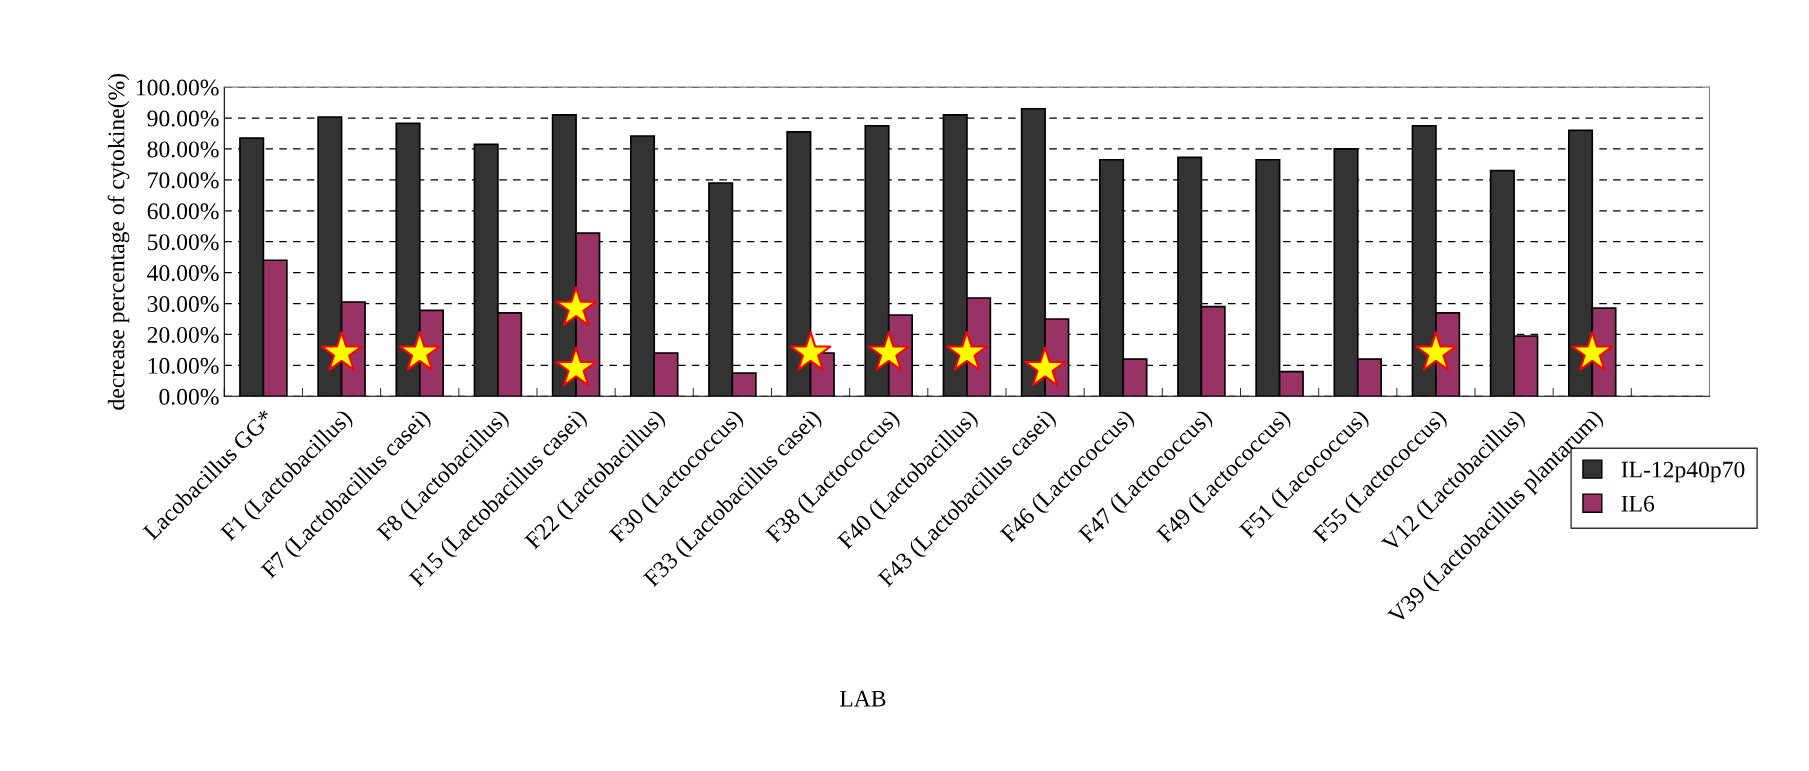 The image size is (1809, 771). What do you see at coordinates (183, 211) in the screenshot?
I see `y-tick-label: 60.00%` at bounding box center [183, 211].